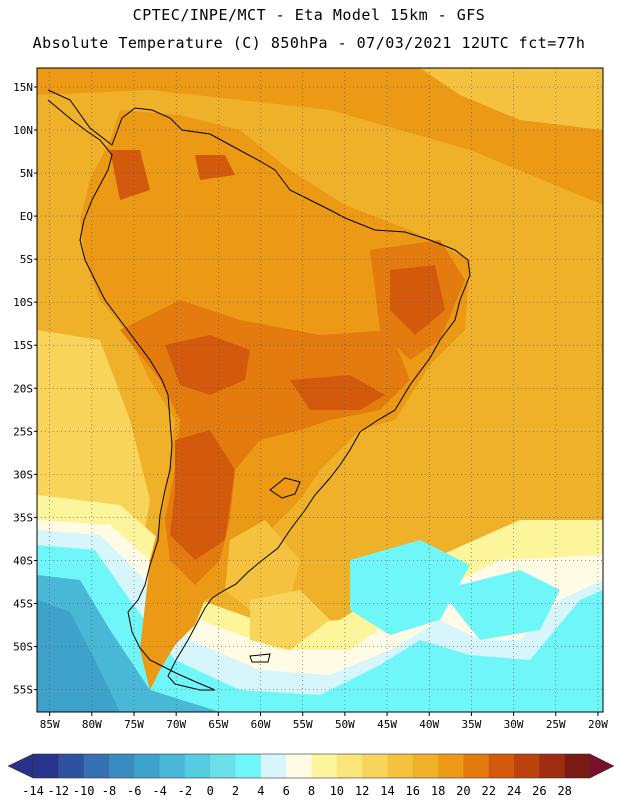 This screenshot has width=618, height=800. What do you see at coordinates (134, 791) in the screenshot?
I see `colorbar-label: -6` at bounding box center [134, 791].